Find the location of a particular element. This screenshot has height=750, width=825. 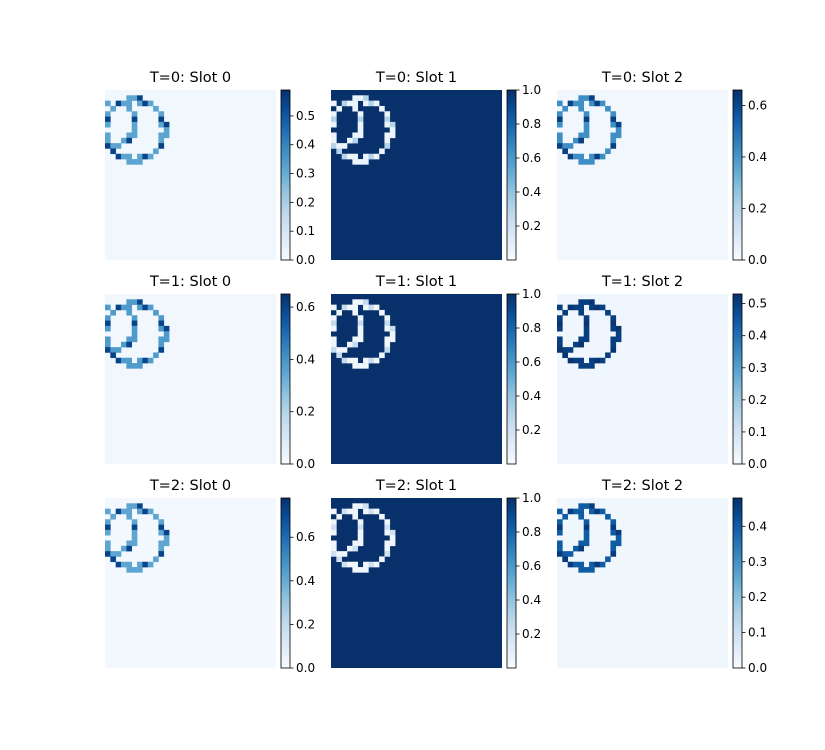

heatmap-panel-5: T=1: Slot 2 0.0 0.1 0.2 0.3 0.4 0.5 is located at coordinates (662, 372).